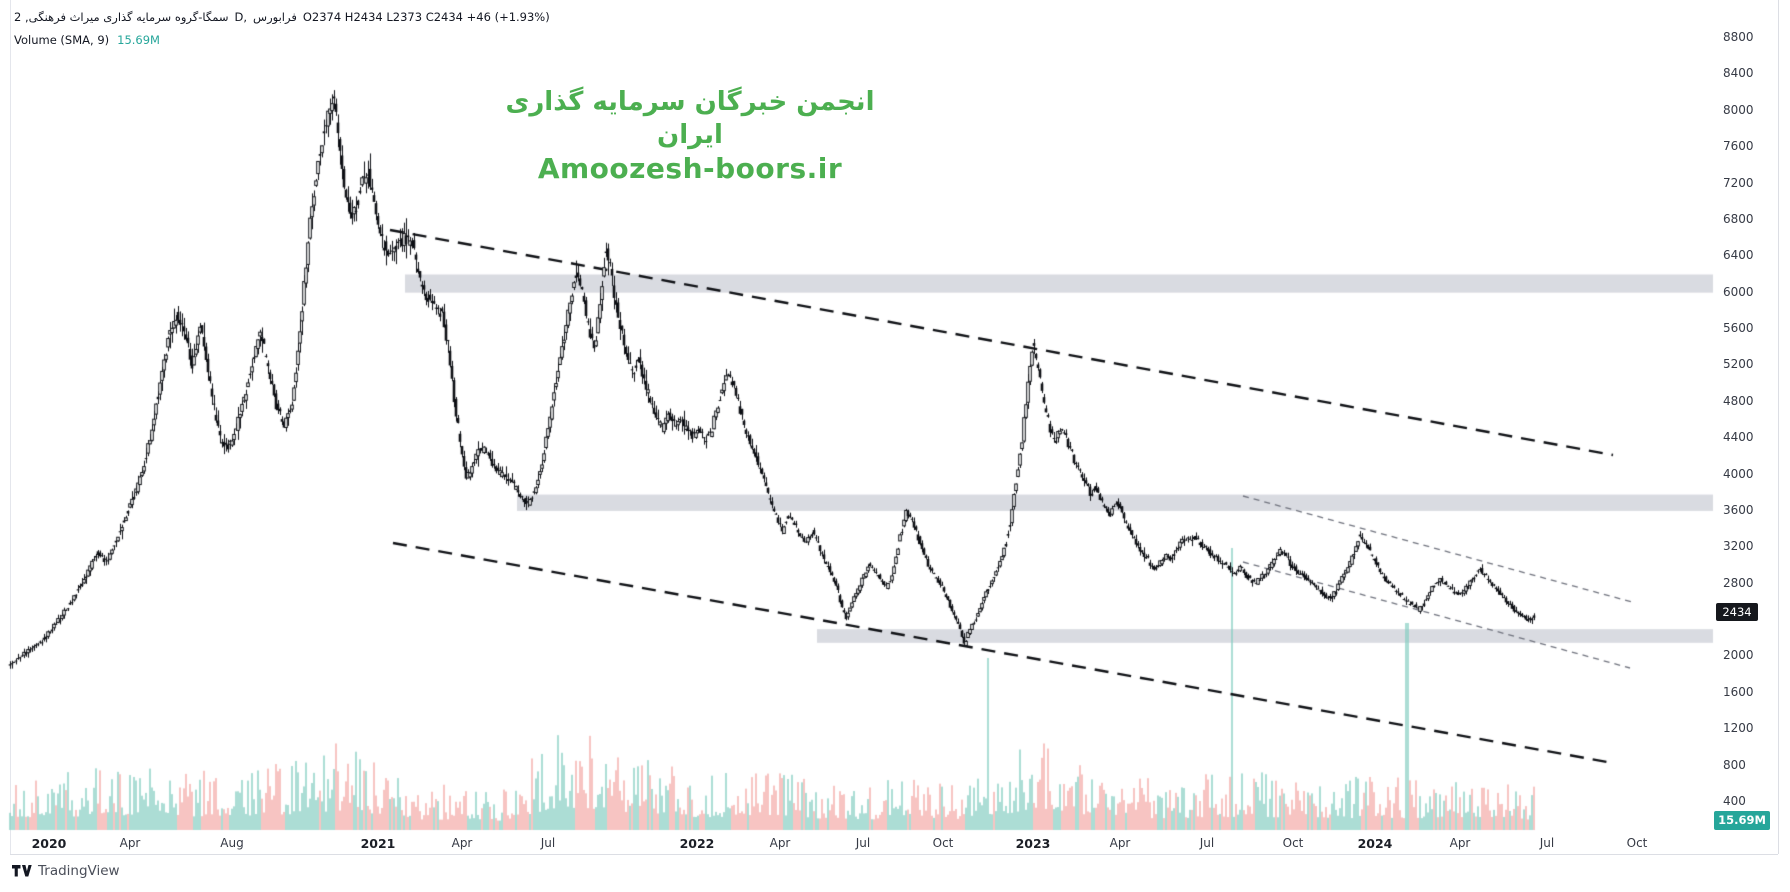  Describe the element at coordinates (1738, 182) in the screenshot. I see `price-tick-label: 7200` at that location.